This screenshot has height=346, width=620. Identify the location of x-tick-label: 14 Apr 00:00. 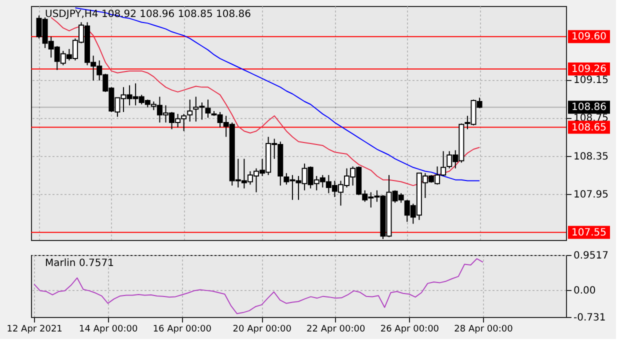
(108, 329).